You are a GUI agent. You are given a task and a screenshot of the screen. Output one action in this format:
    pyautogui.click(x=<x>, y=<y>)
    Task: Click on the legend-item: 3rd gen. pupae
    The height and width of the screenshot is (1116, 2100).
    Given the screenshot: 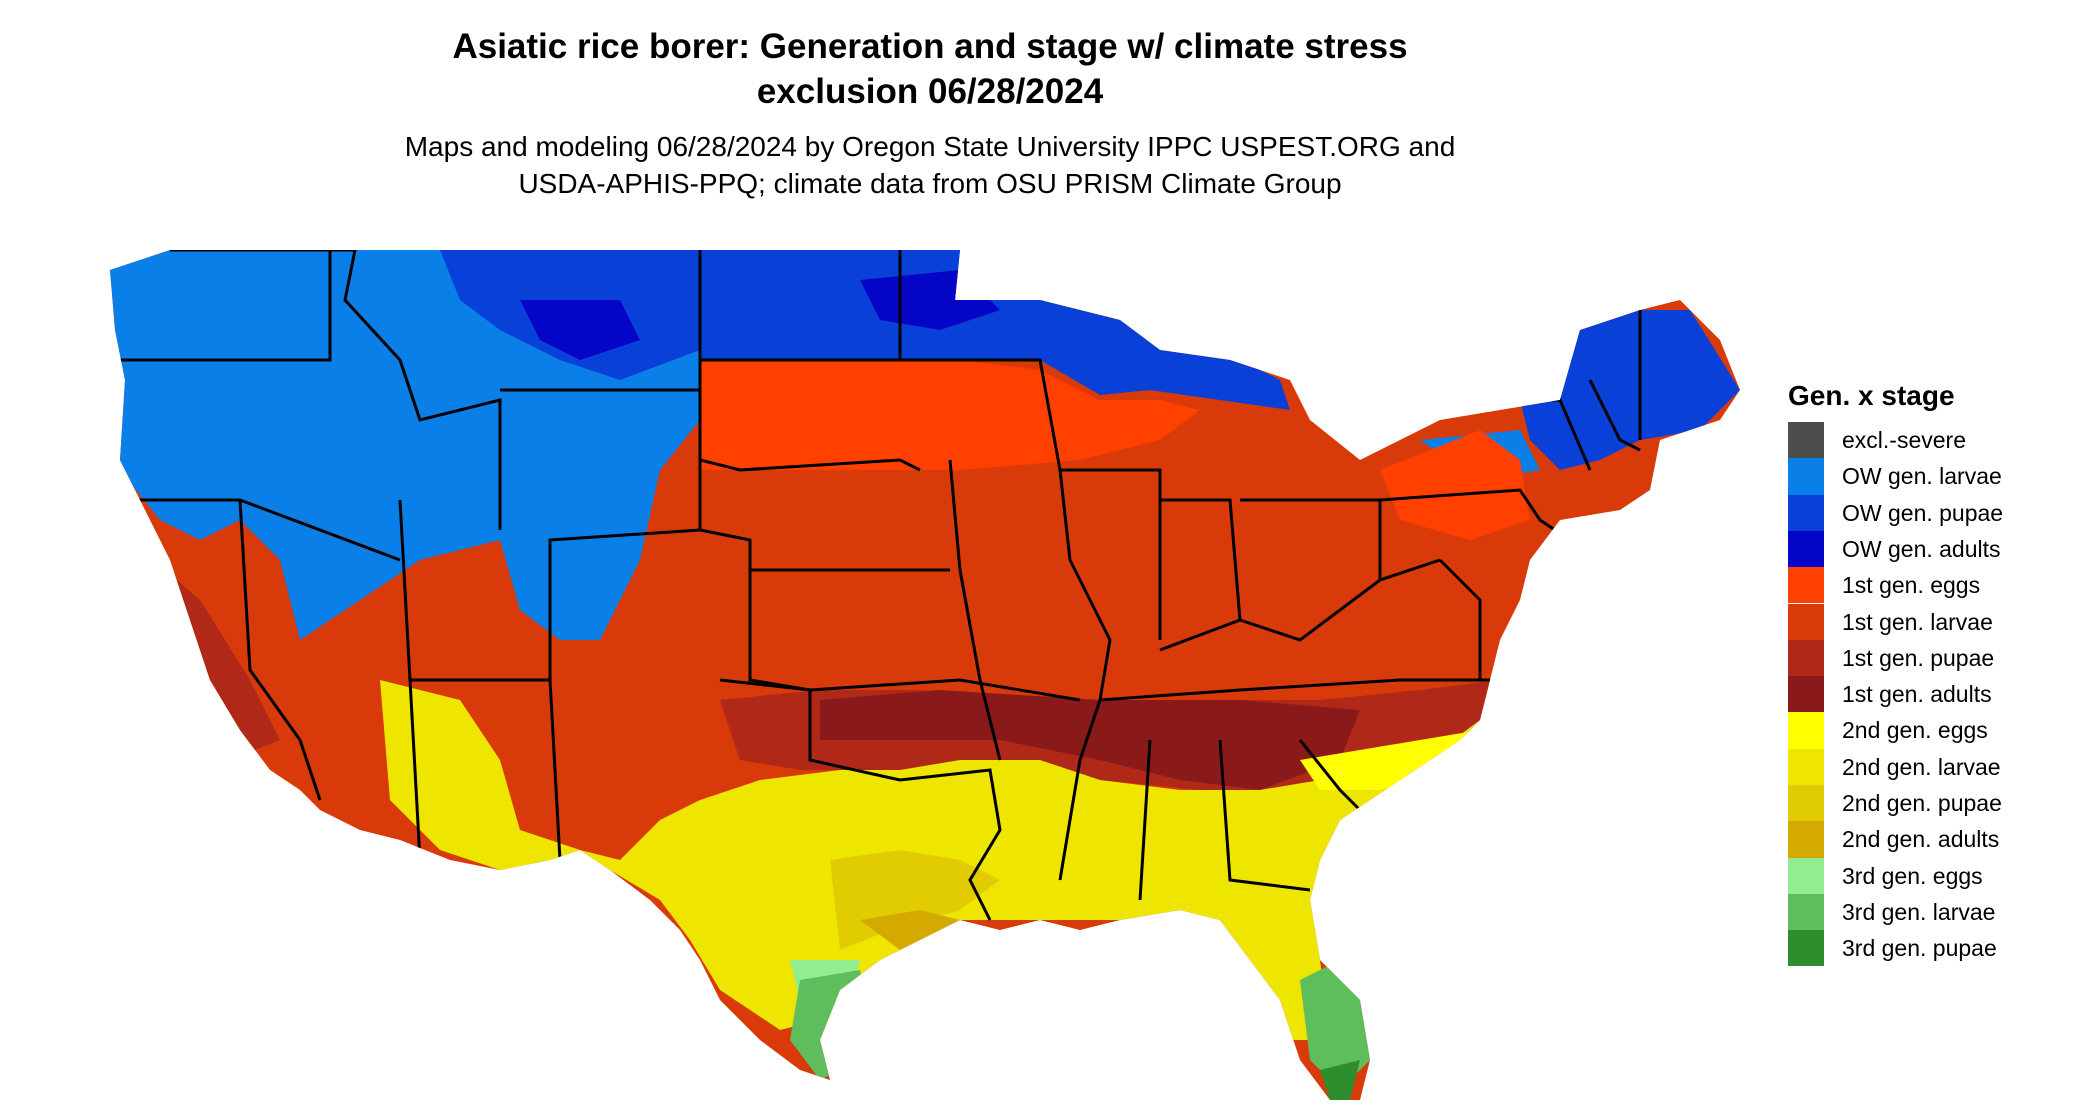 What is the action you would take?
    pyautogui.click(x=1938, y=948)
    